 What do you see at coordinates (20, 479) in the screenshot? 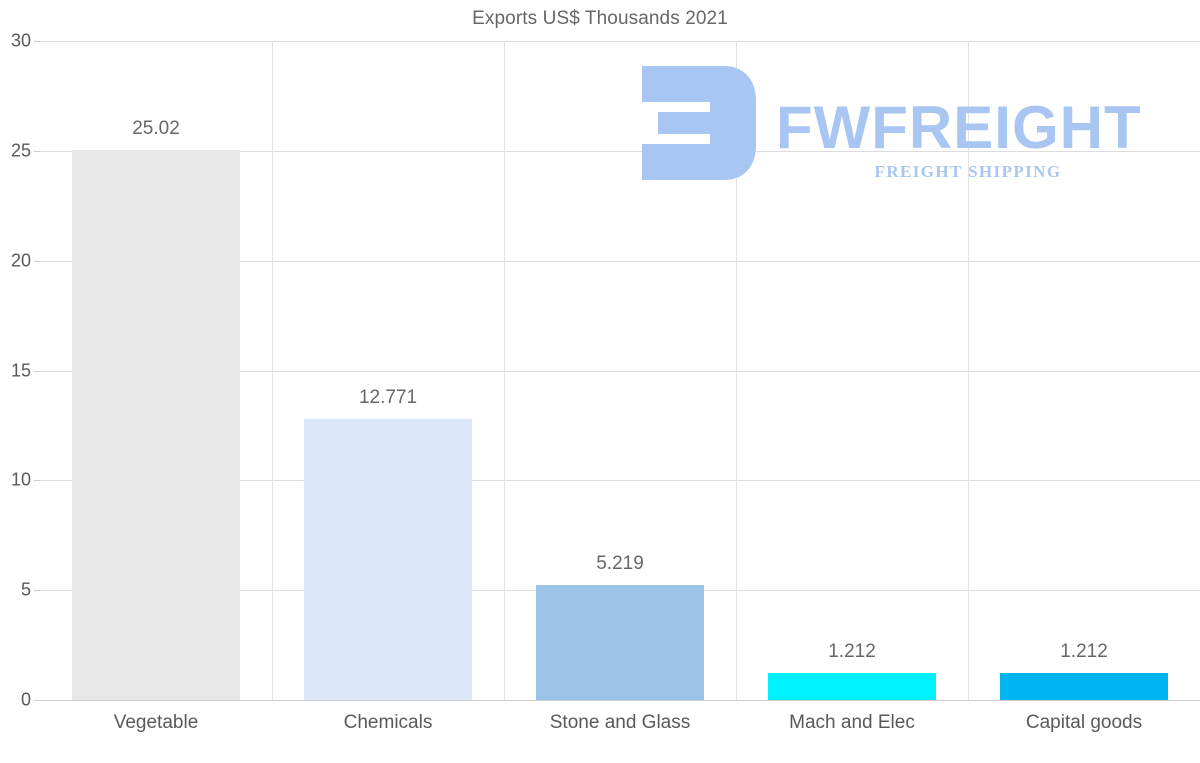
I see `y-axis-label: 10` at bounding box center [20, 479].